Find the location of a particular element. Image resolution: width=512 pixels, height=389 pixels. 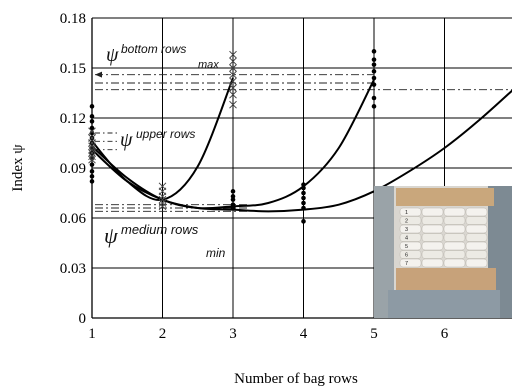

photo-row-label: 2 is located at coordinates (406, 222).